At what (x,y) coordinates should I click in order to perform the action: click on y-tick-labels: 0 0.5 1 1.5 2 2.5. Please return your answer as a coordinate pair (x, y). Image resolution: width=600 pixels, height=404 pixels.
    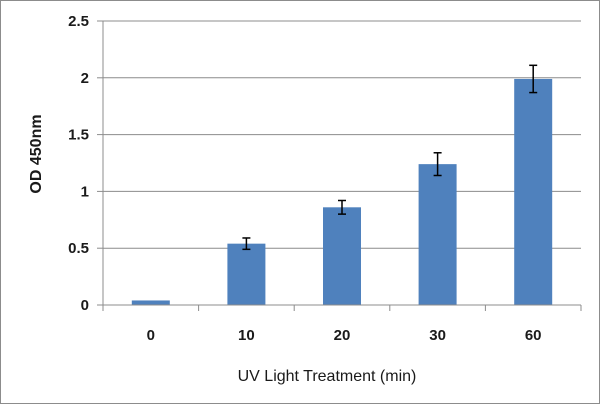
    Looking at the image, I should click on (78, 163).